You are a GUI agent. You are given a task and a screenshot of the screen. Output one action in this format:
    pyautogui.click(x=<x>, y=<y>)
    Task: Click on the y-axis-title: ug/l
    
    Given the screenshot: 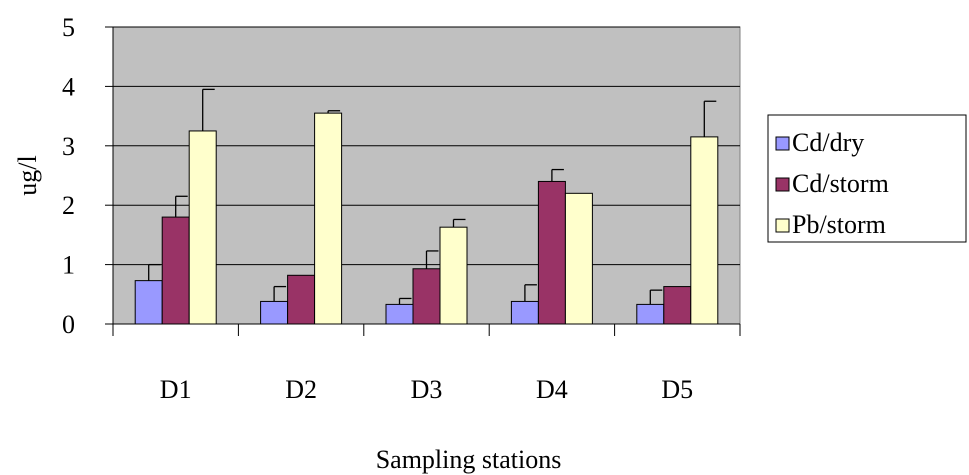 What is the action you would take?
    pyautogui.click(x=27, y=175)
    